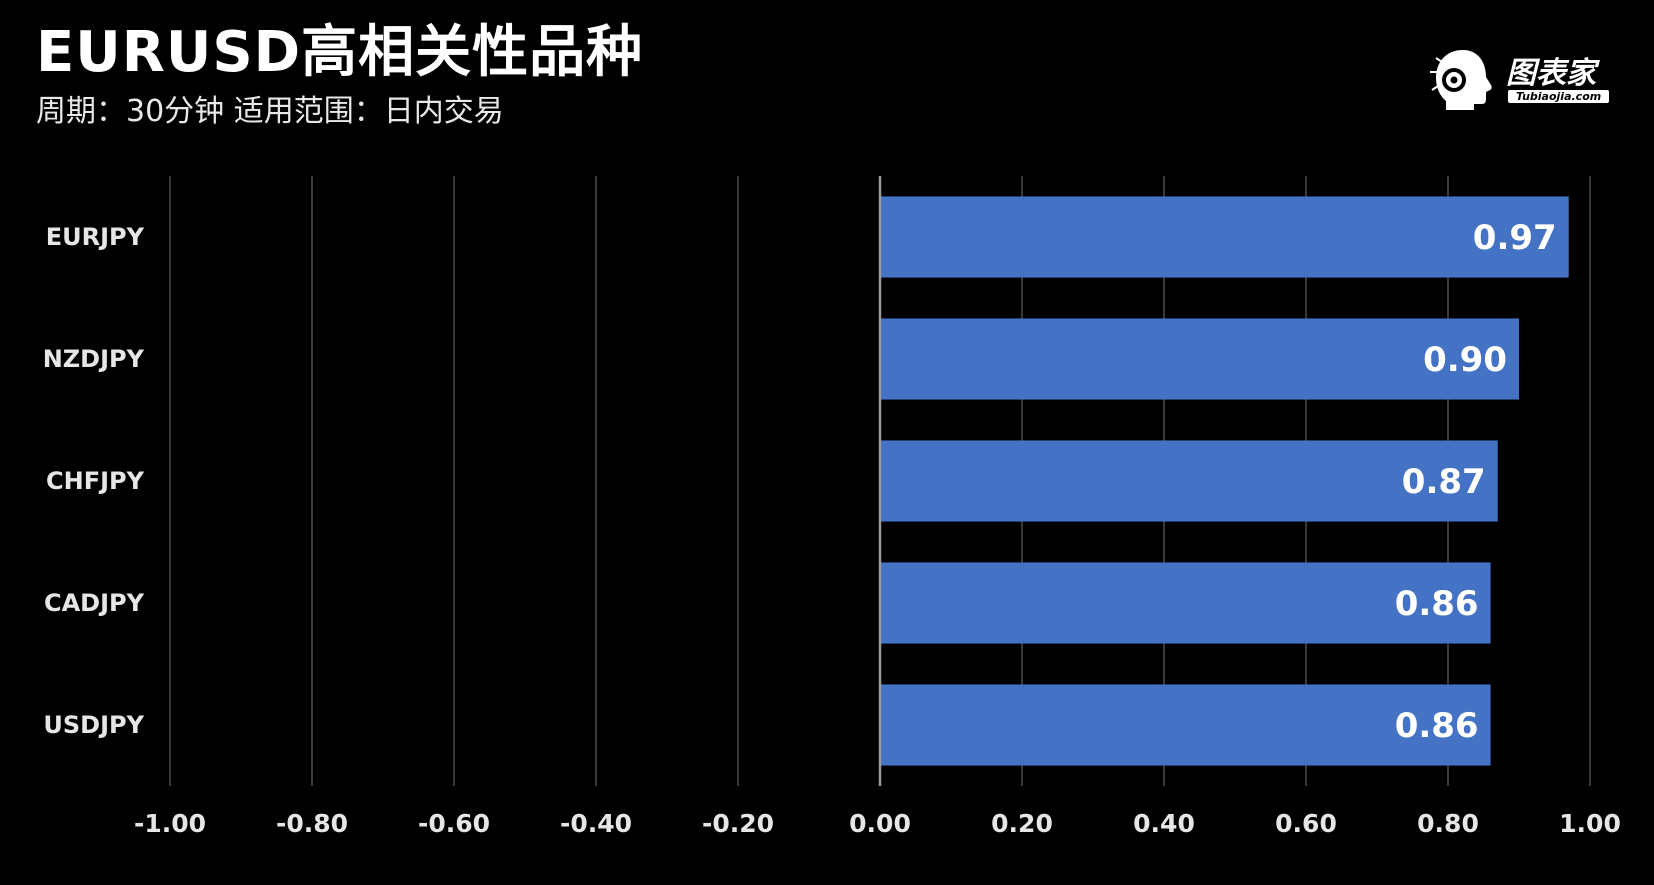  Describe the element at coordinates (738, 823) in the screenshot. I see `x-tick-label: -0.20` at that location.